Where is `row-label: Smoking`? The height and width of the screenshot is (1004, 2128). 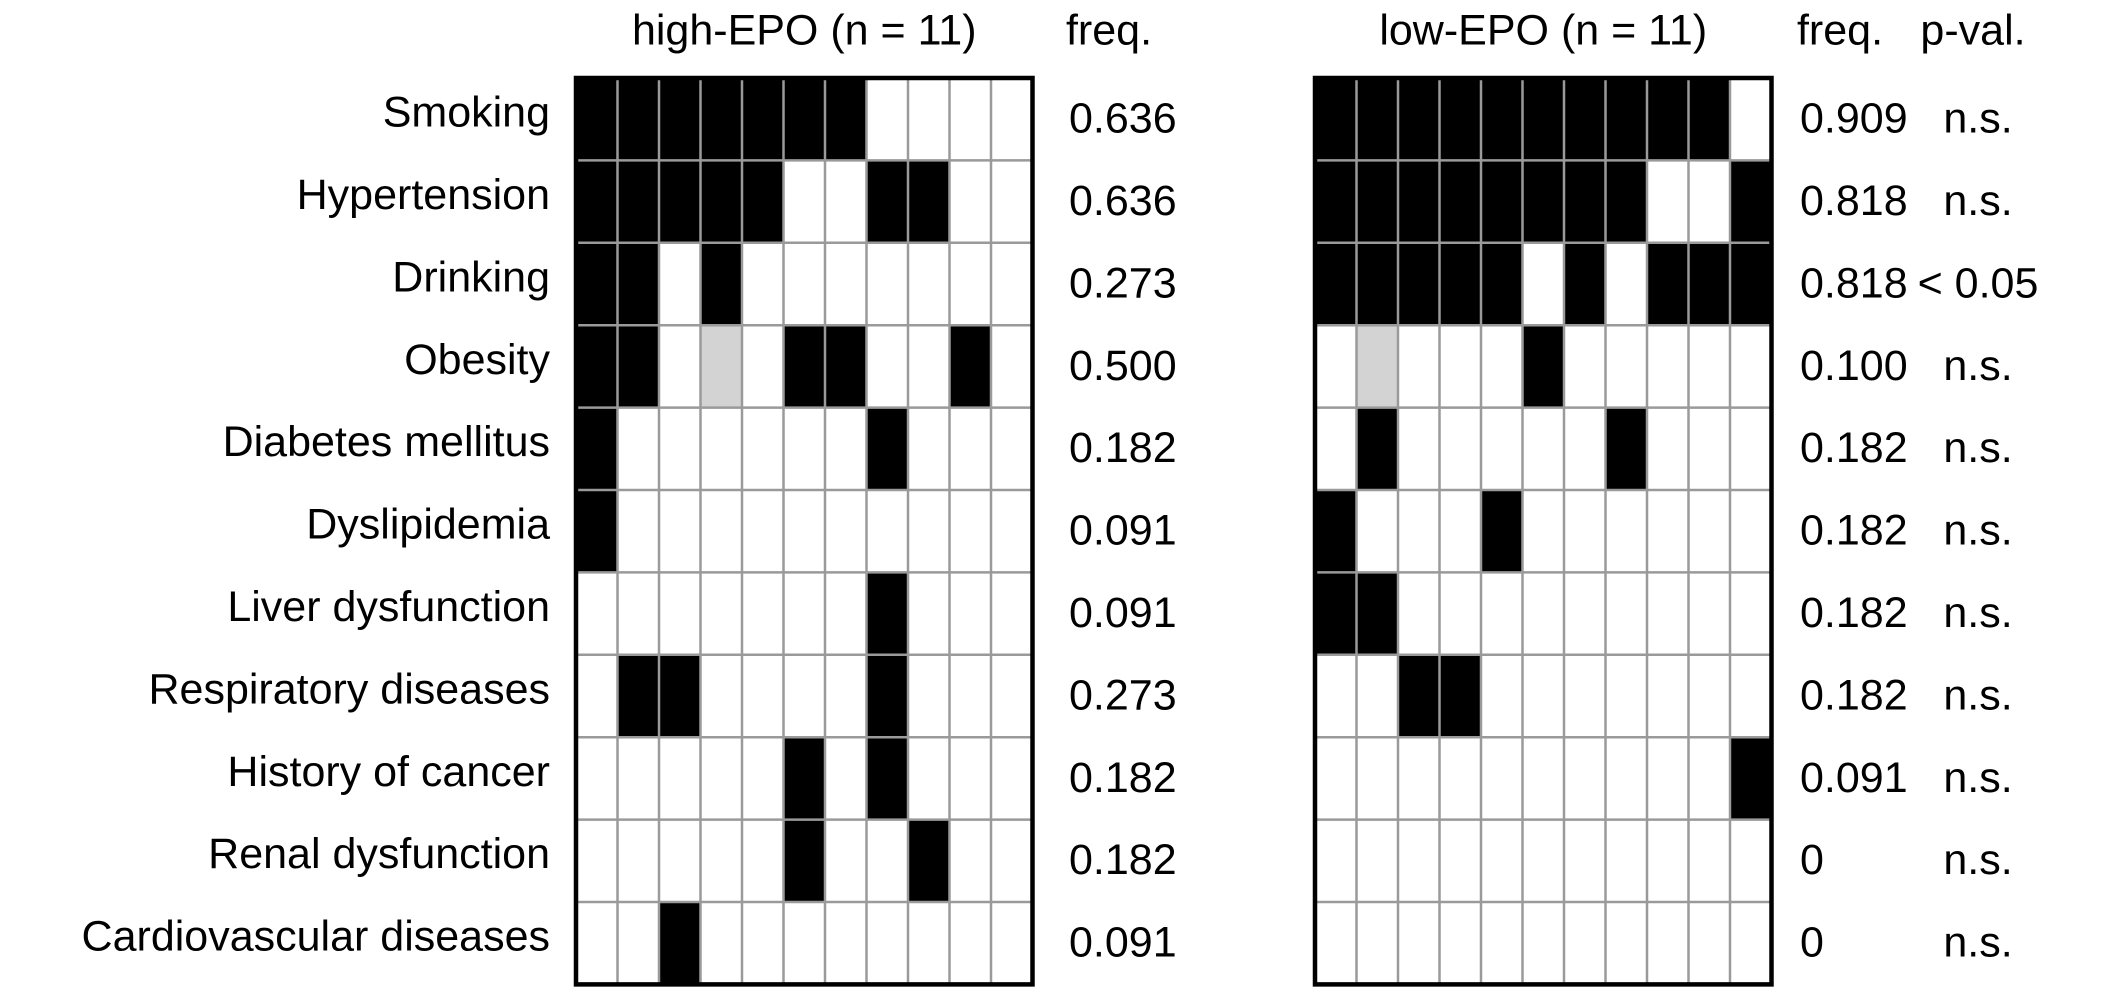
row-label: Smoking is located at coordinates (466, 113).